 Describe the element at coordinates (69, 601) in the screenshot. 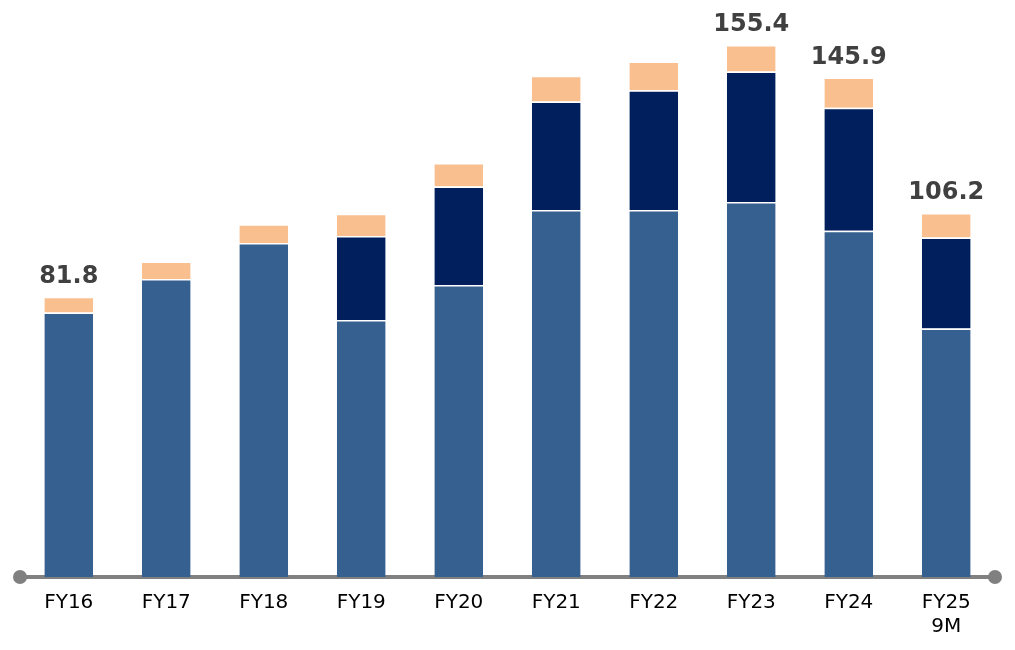

I see `x-tick-label: FY16` at that location.